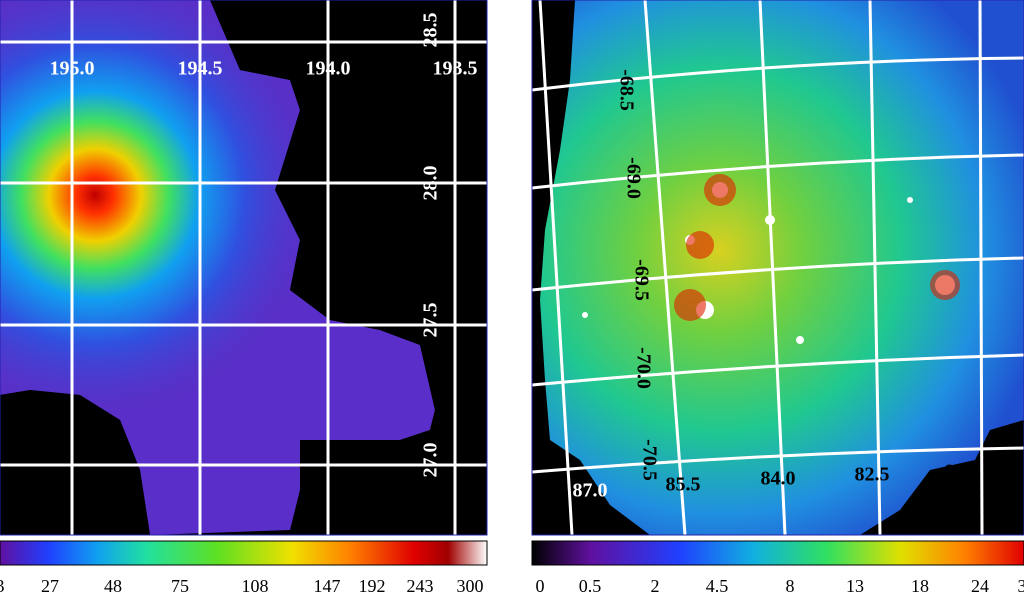 The image size is (1024, 600). What do you see at coordinates (641, 280) in the screenshot?
I see `dec-label: -69.5` at bounding box center [641, 280].